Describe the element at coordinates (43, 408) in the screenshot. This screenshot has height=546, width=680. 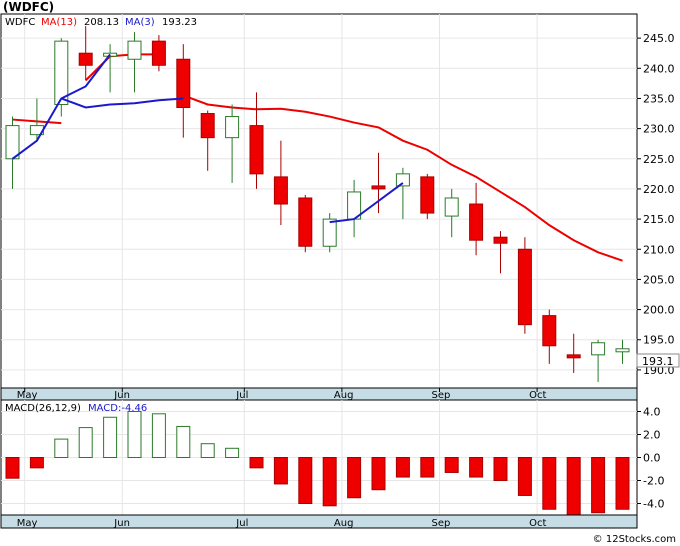
I see `macd-legend-label: MACD(26,12,9)` at that location.